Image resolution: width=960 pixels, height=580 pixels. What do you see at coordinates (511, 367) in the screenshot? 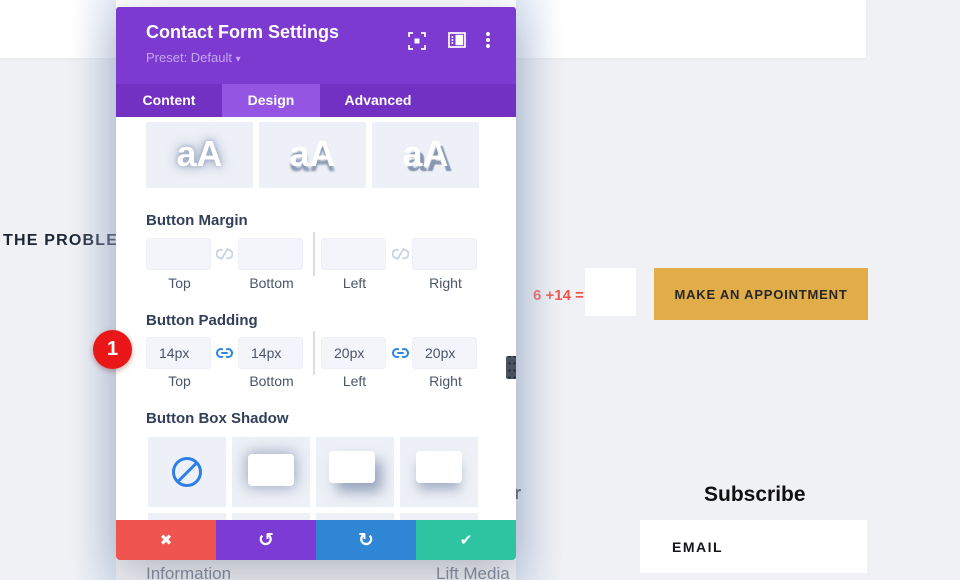
I see `scrollbar-drag-handle` at bounding box center [511, 367].